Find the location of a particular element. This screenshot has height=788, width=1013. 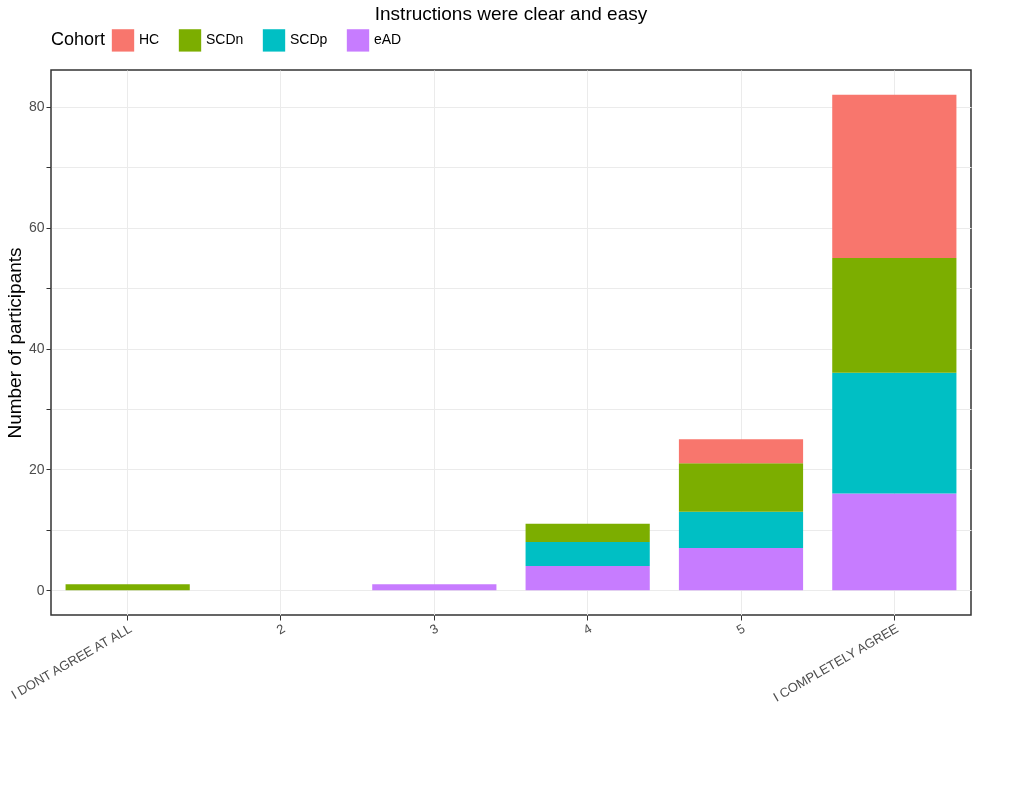

y-tick-label: 80 is located at coordinates (36, 106).